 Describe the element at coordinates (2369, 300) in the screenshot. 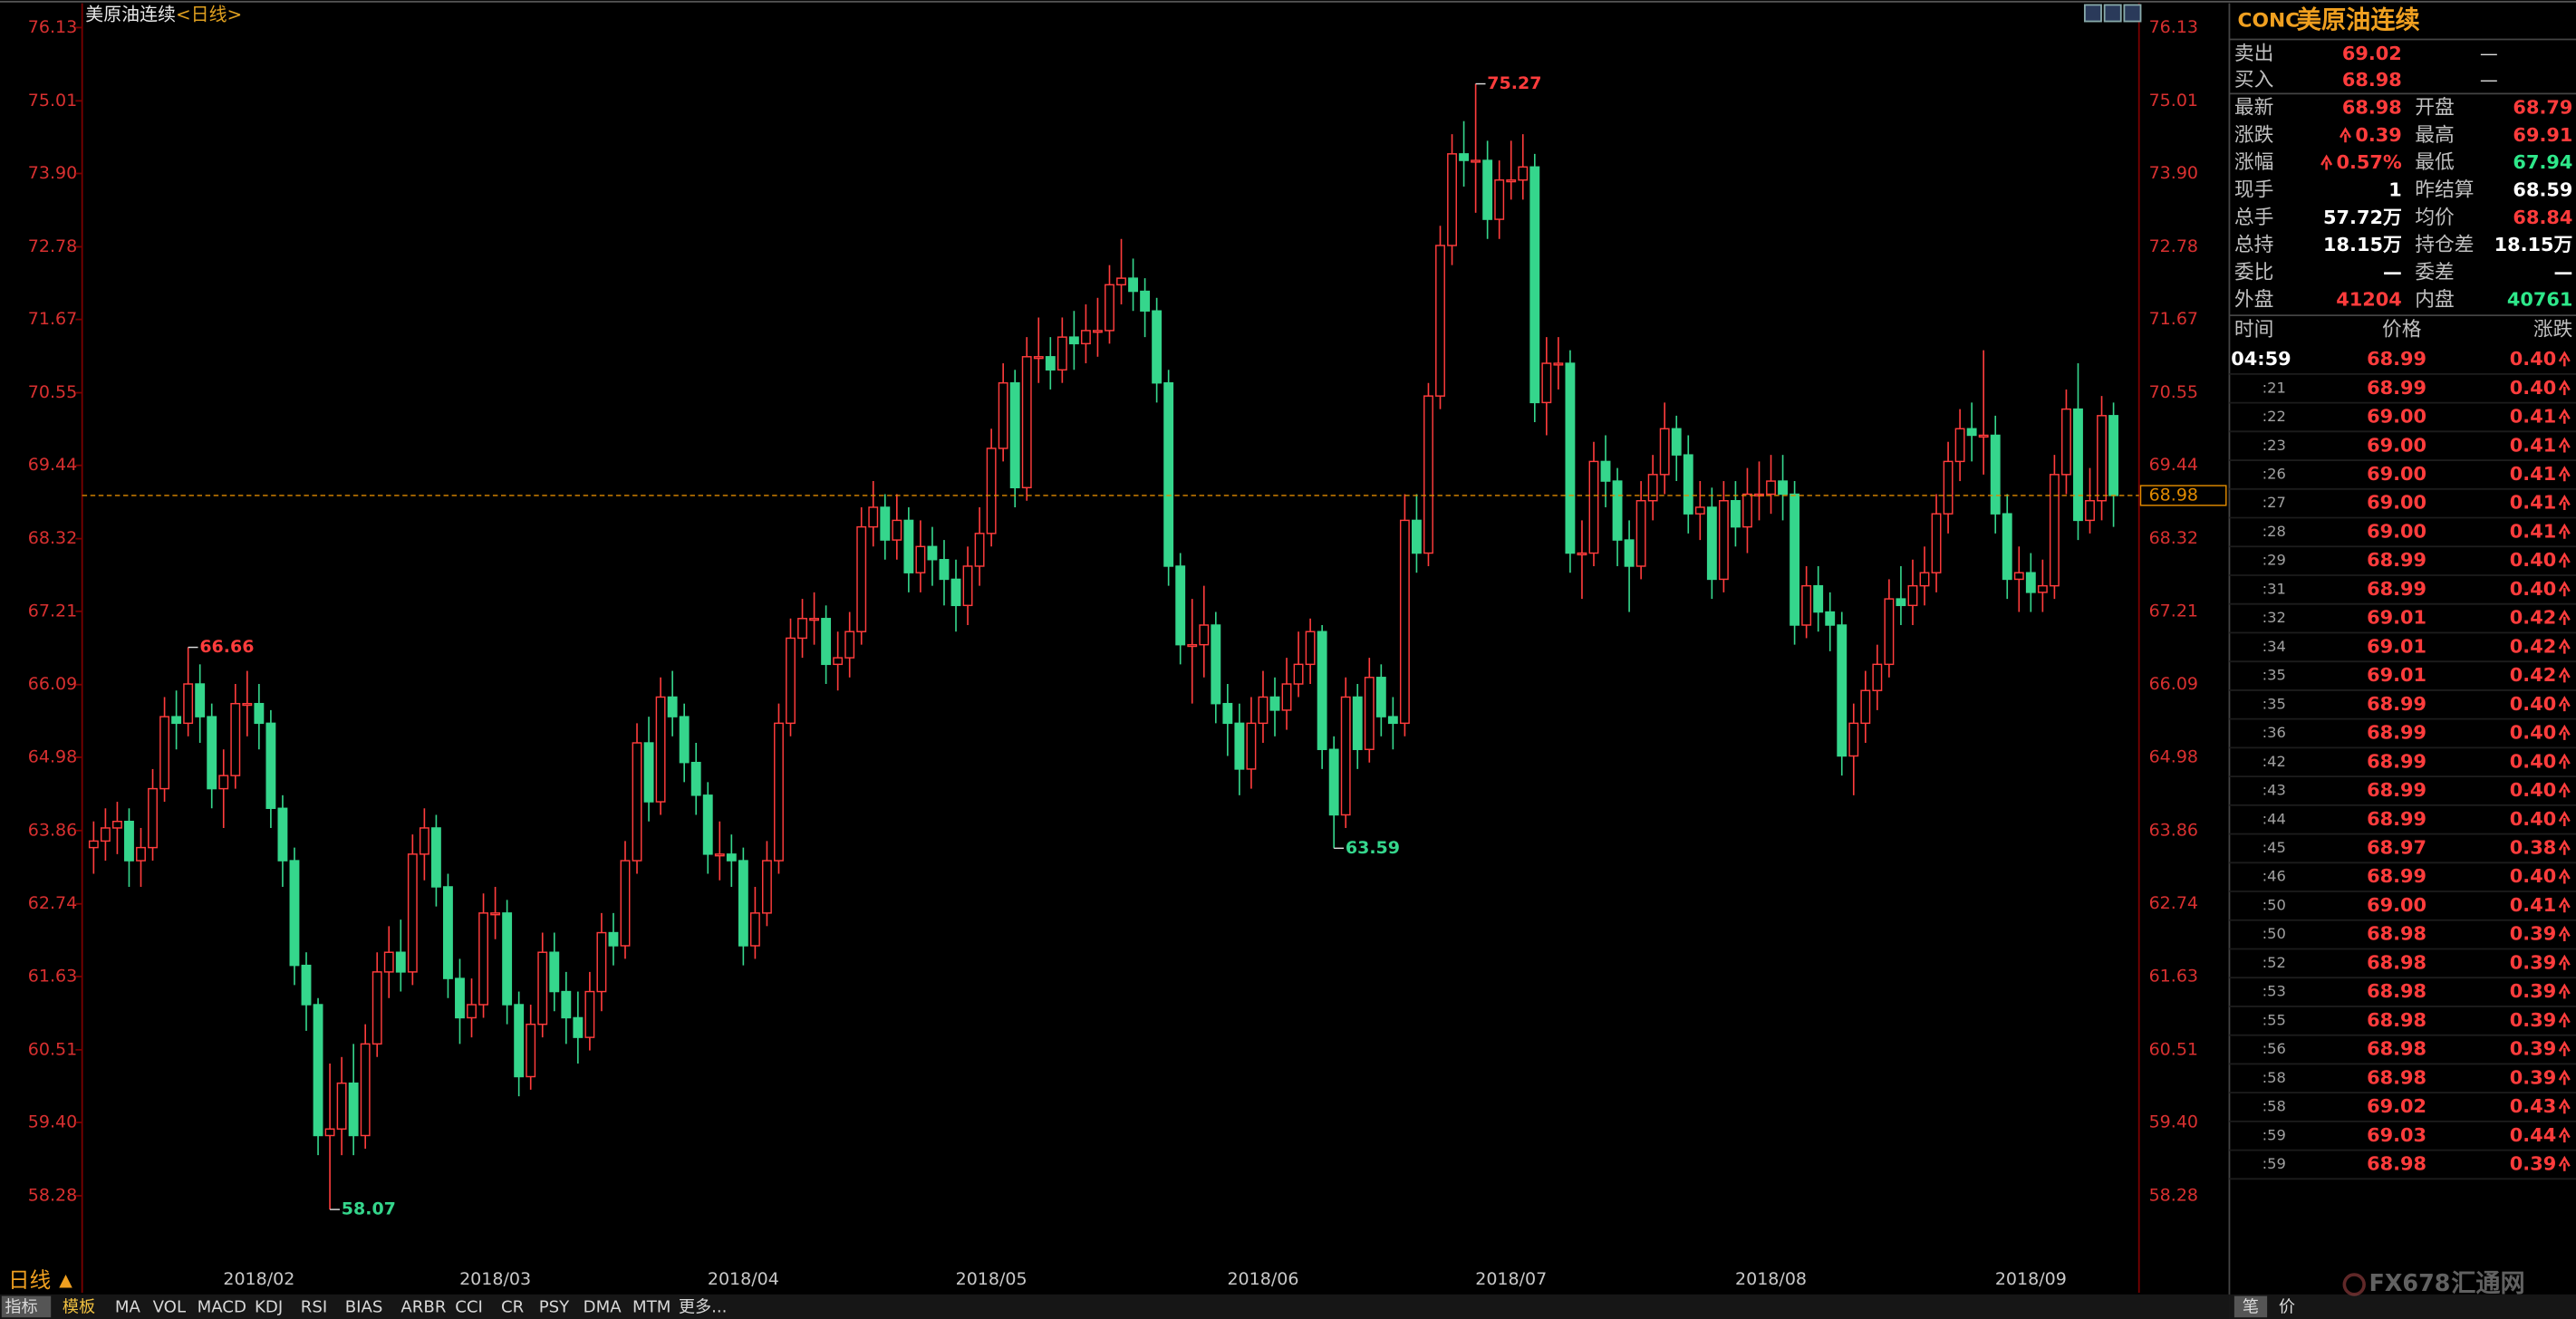

I see `stat-value: 41204` at that location.